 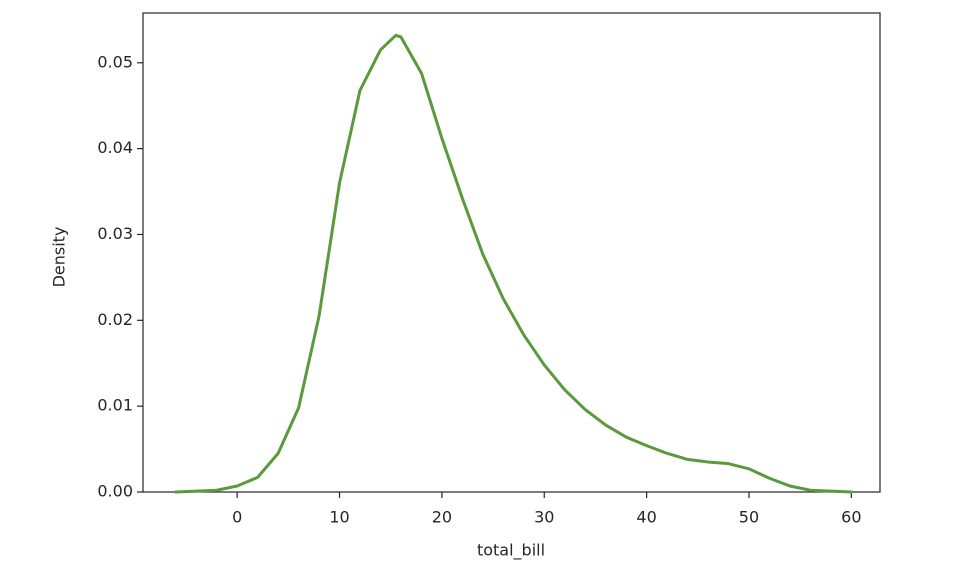 I want to click on x-axis-label: total_bill, so click(x=511, y=551).